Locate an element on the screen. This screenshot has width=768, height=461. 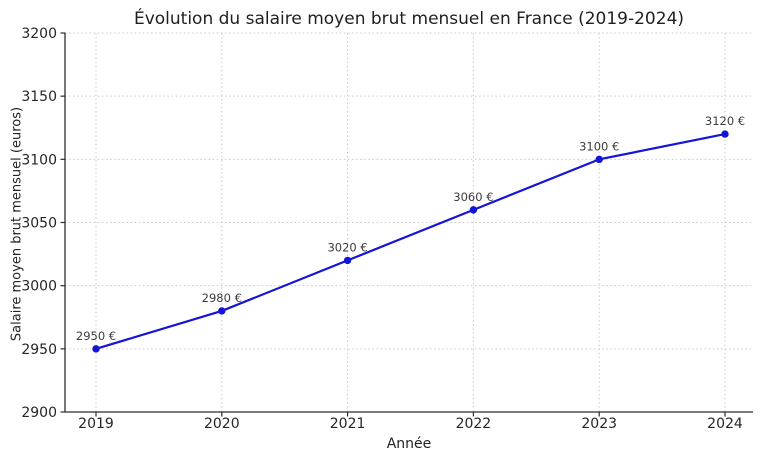
y-tick-label: 3100 is located at coordinates (39, 160).